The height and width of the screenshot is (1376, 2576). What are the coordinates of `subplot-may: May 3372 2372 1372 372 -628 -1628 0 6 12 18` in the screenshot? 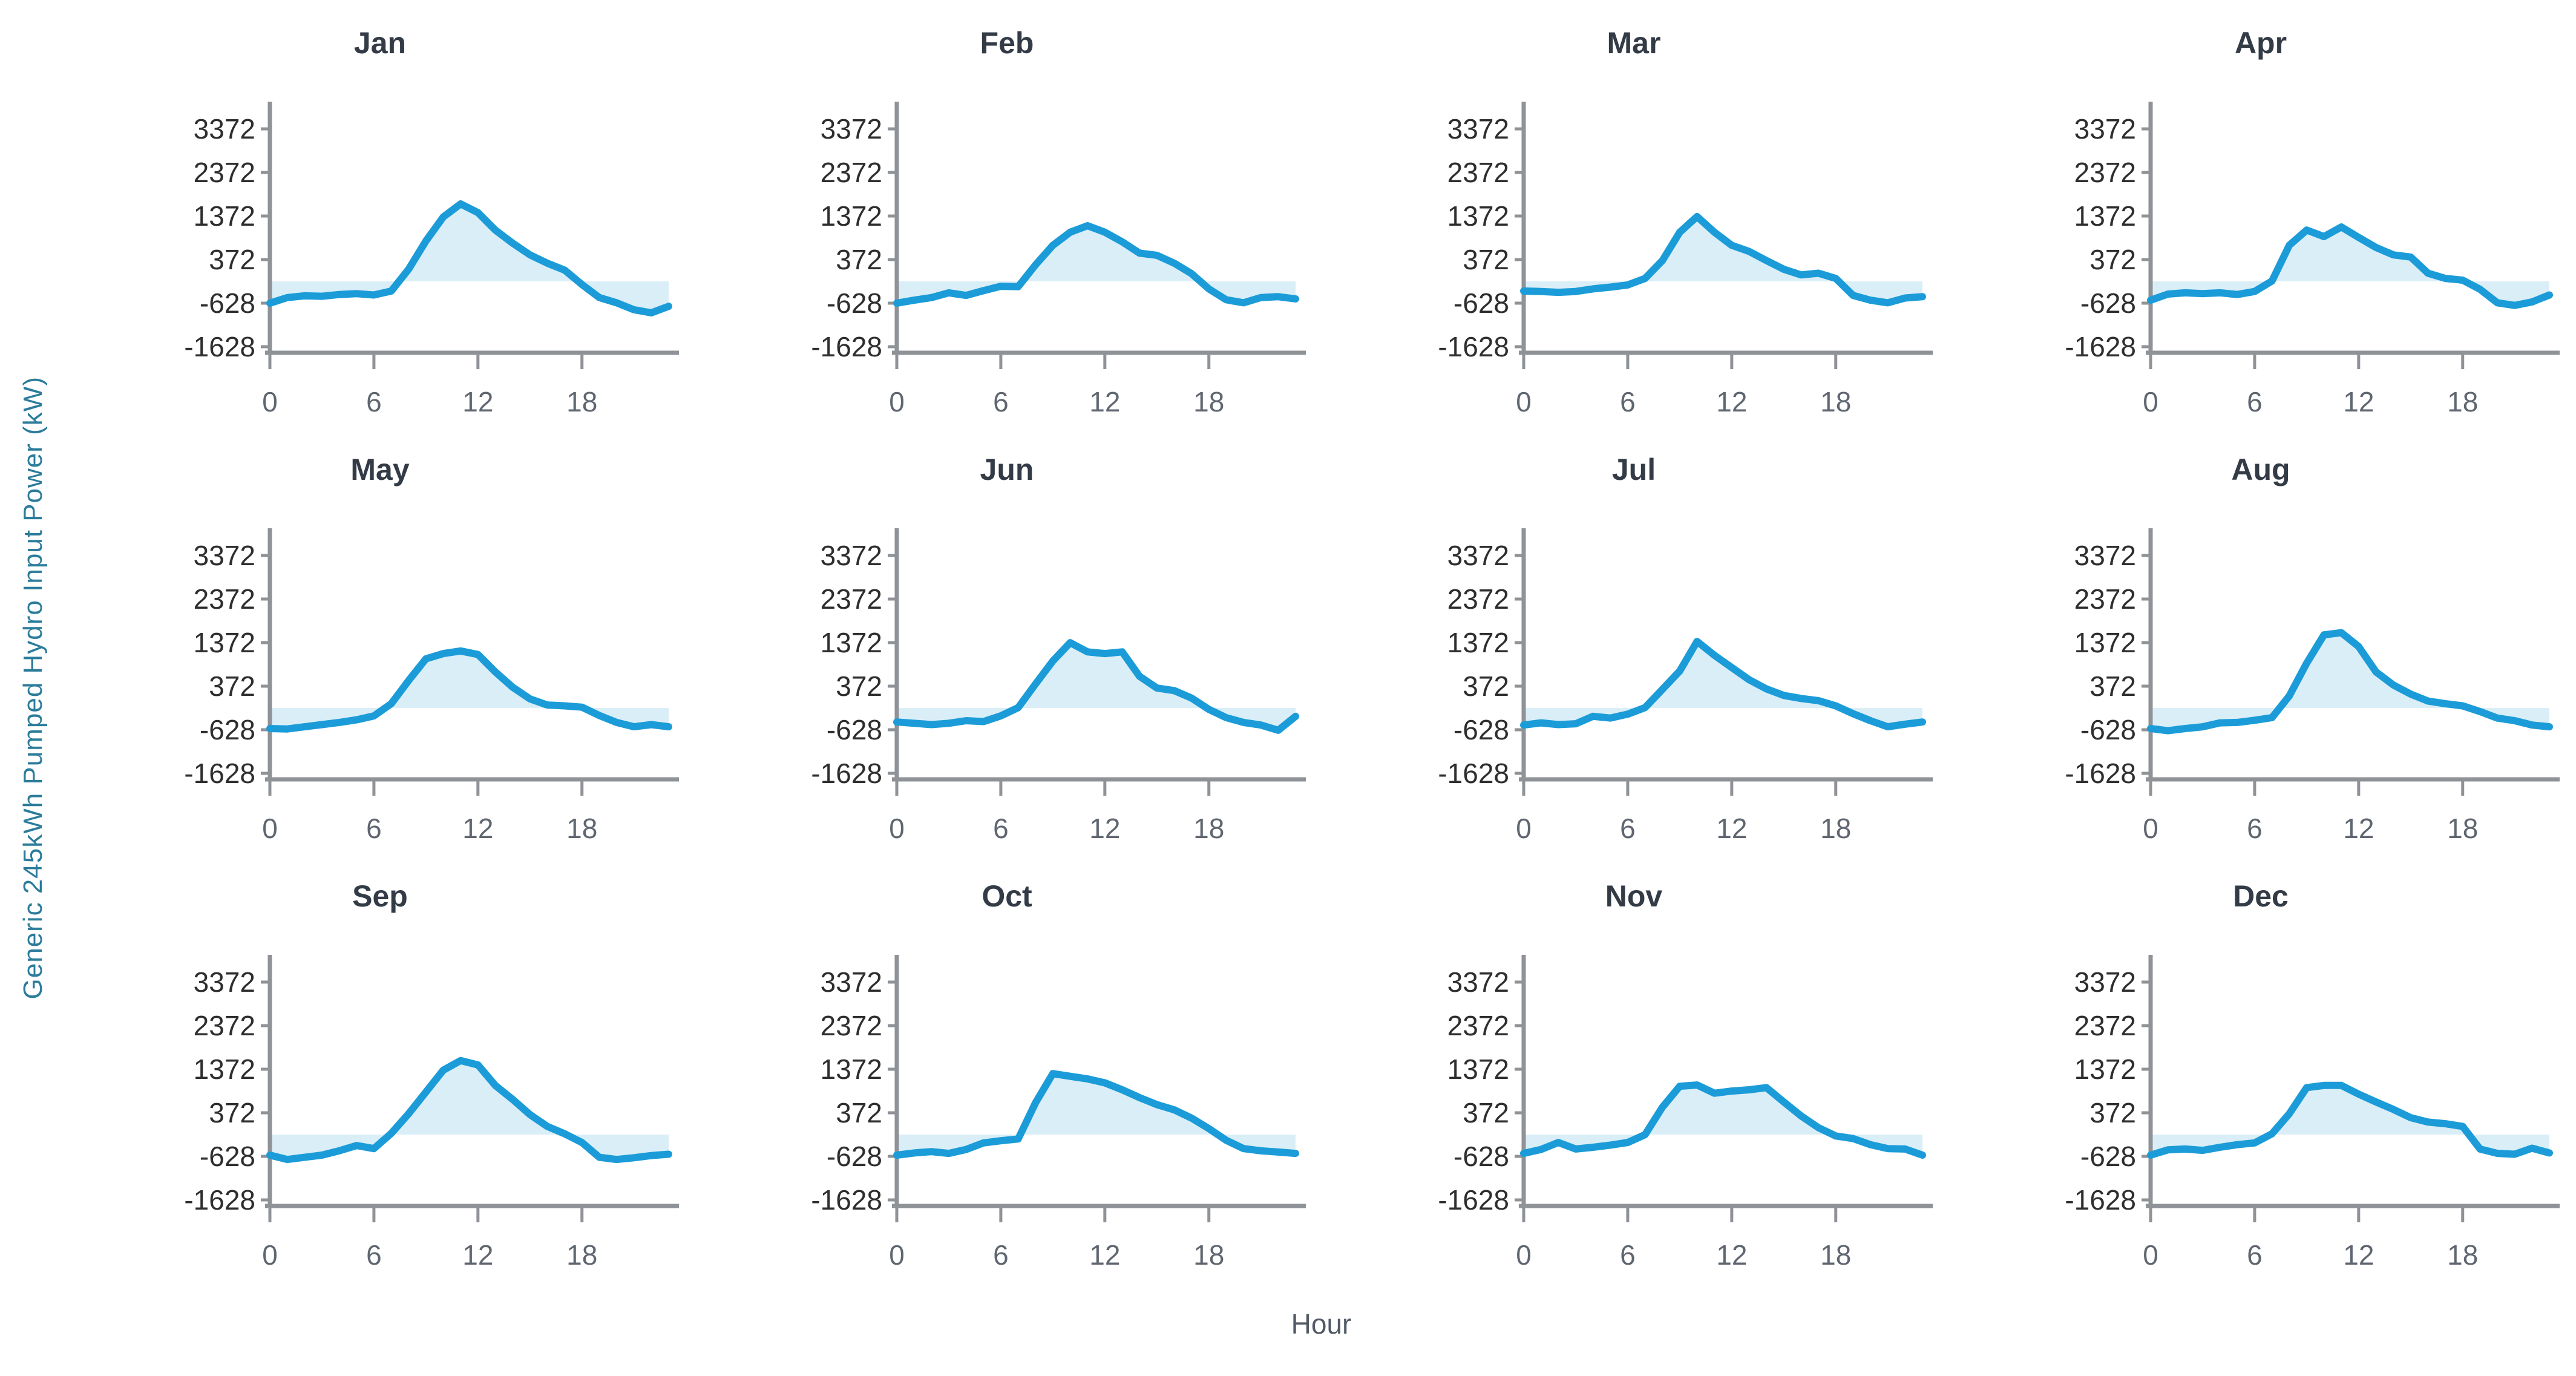 It's located at (380, 650).